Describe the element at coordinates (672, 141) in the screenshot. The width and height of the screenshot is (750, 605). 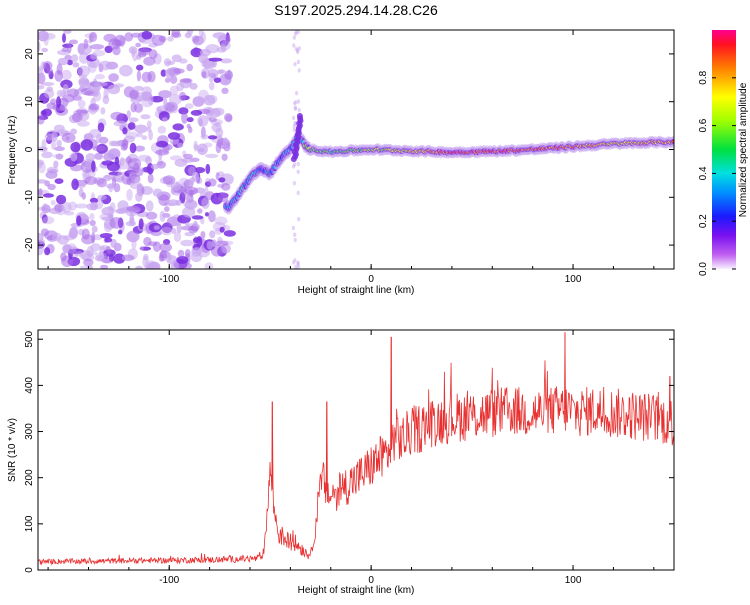
I see `spectrogram-ridge-core` at that location.